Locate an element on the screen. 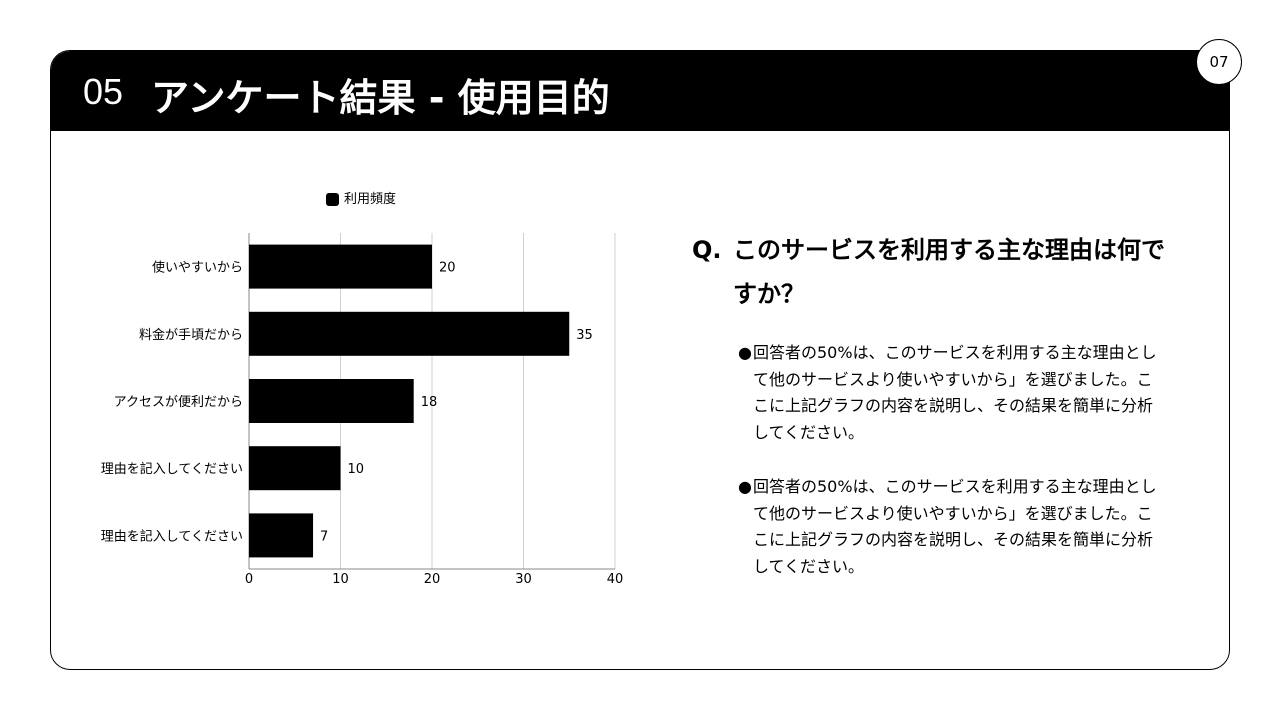  x-tick-label: 40 is located at coordinates (615, 579).